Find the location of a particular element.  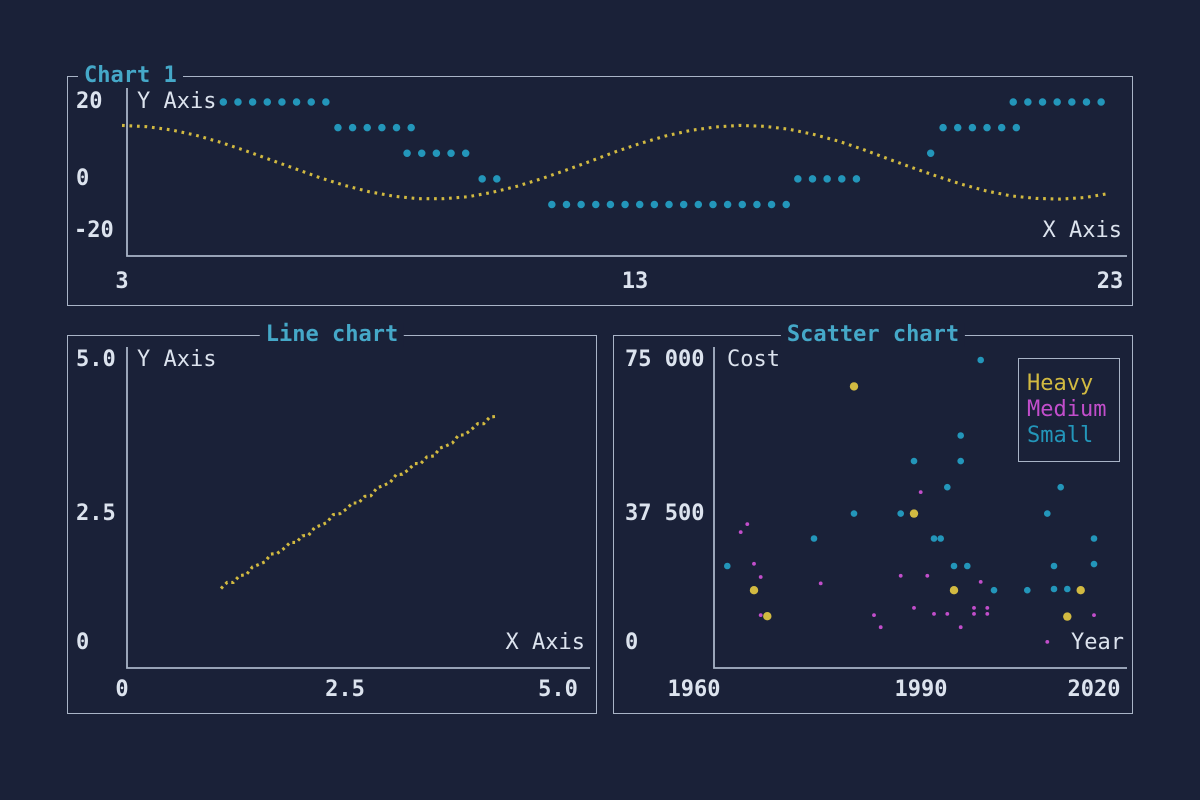

line-chart-x-tick-2-5: 2.5 is located at coordinates (345, 689).